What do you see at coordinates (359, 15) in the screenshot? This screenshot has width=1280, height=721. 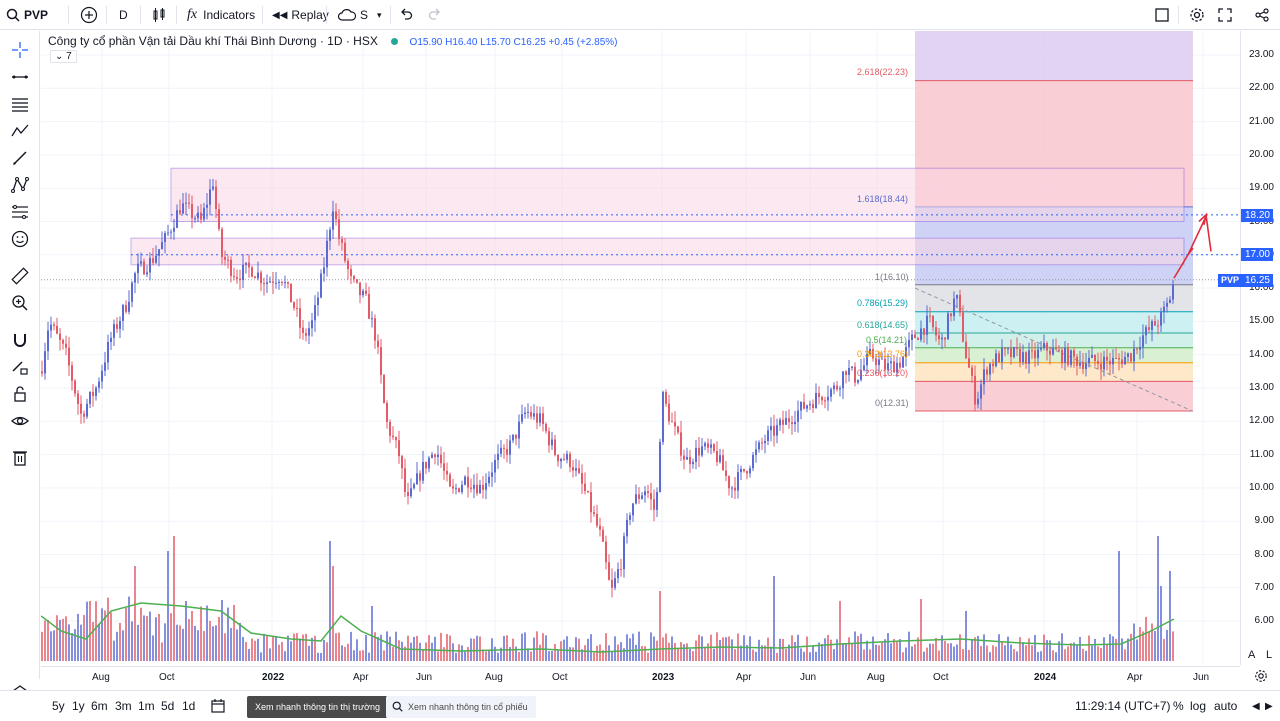 I see `cloud-layout-button: S ▾` at bounding box center [359, 15].